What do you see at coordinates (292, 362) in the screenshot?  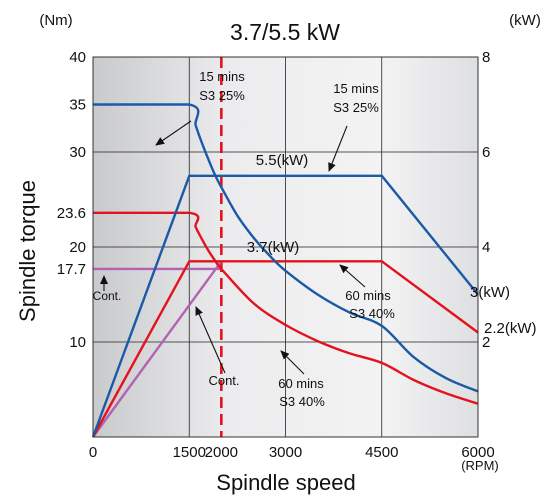 I see `arrow-60min-left` at bounding box center [292, 362].